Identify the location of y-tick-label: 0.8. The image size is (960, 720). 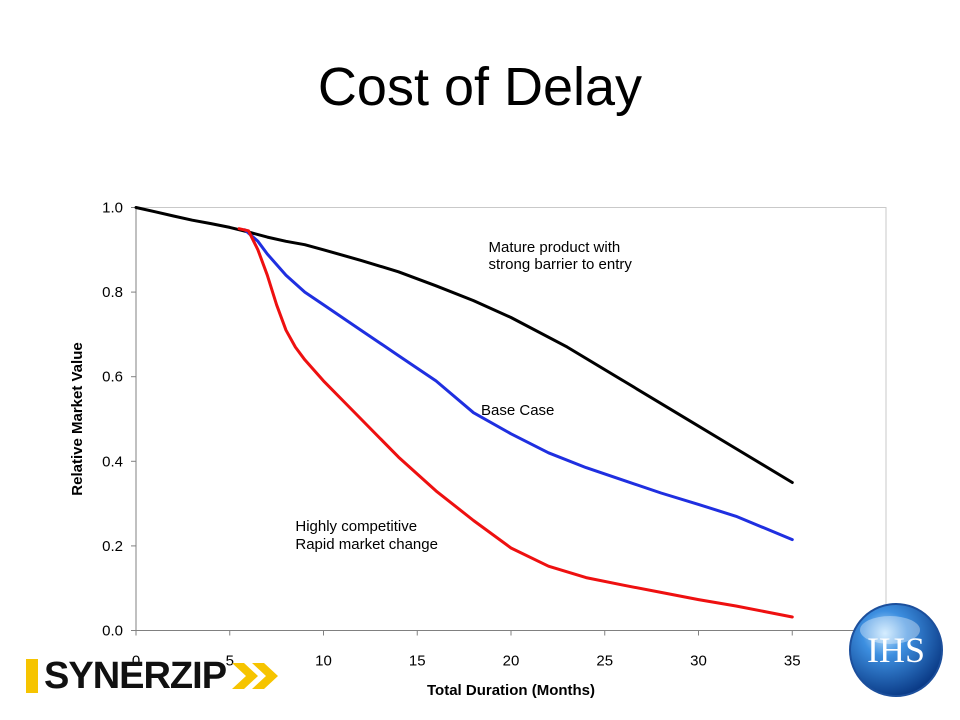
(112, 292).